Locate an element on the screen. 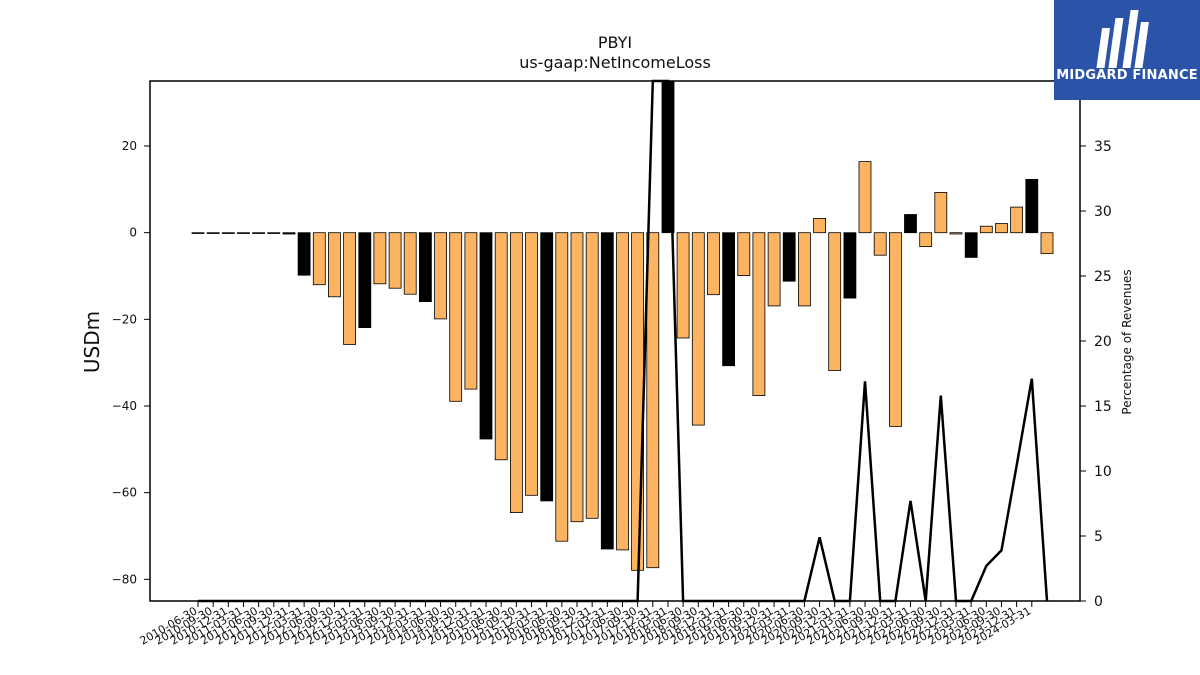 The width and height of the screenshot is (1200, 675). bar-undefined is located at coordinates (1047, 243).